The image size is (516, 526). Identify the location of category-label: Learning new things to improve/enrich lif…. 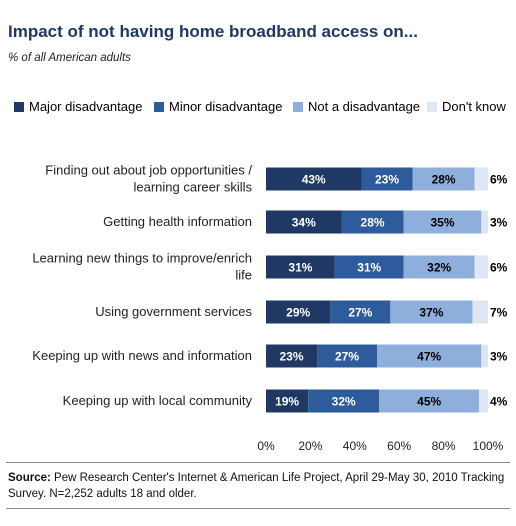
(142, 267).